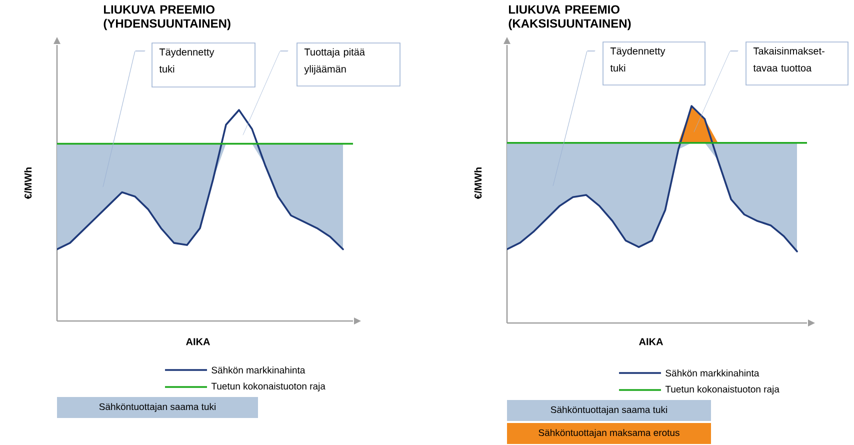 This screenshot has width=854, height=445. I want to click on text: Takaisinmakset-tavaa tuottoa, so click(788, 59).